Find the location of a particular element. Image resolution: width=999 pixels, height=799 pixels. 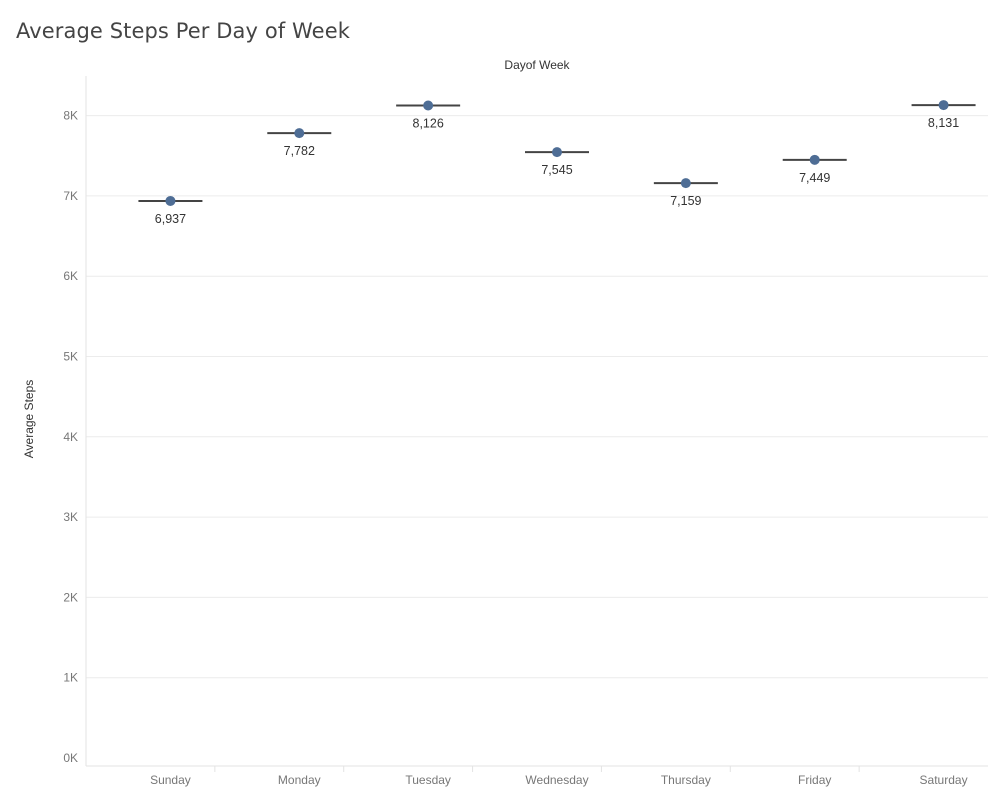

point-wednesday is located at coordinates (557, 152).